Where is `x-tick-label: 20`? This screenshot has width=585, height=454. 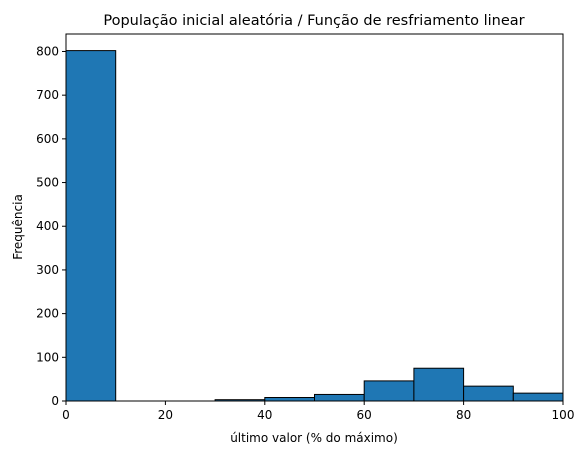
x-tick-label: 20 is located at coordinates (165, 415).